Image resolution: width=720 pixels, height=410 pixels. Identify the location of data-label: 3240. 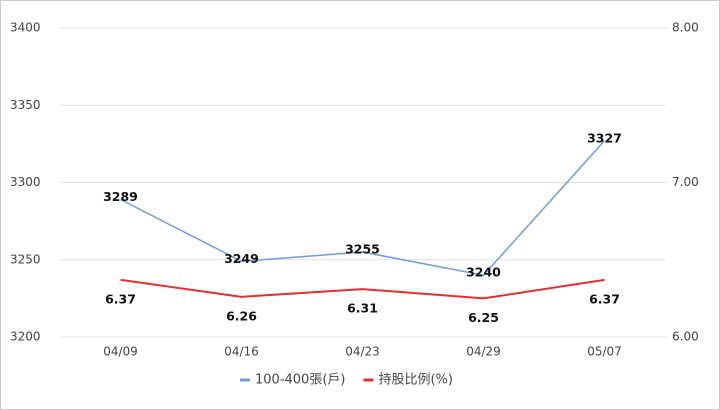
(483, 272).